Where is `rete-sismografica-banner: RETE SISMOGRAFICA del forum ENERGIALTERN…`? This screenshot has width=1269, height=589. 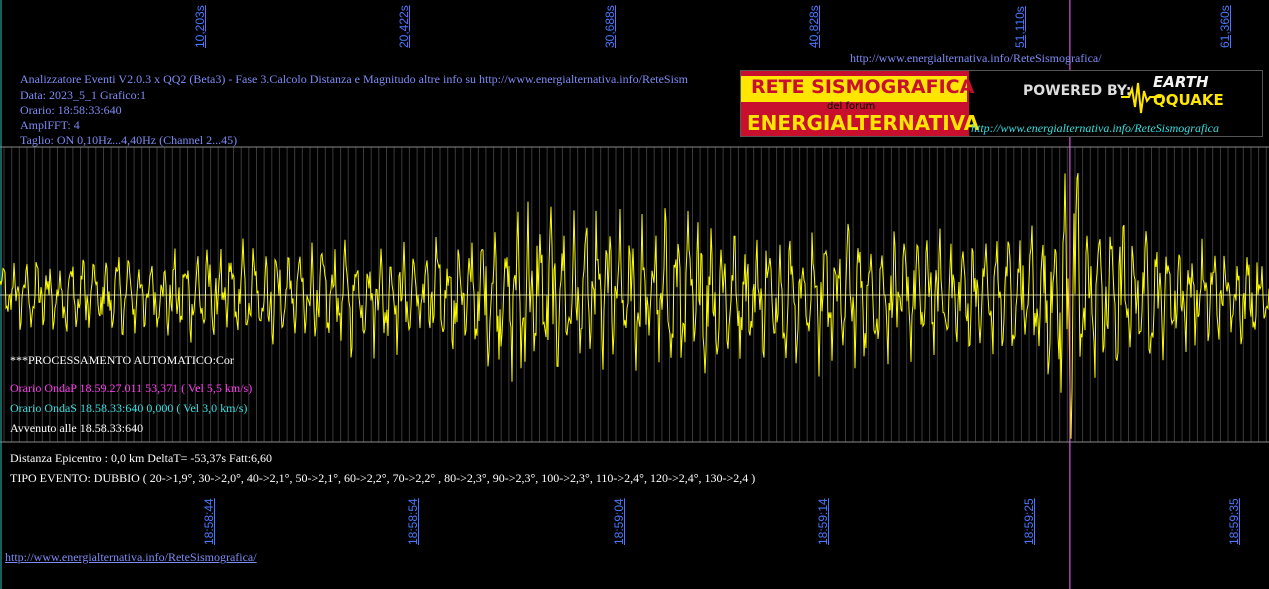
rete-sismografica-banner: RETE SISMOGRAFICA del forum ENERGIALTERN… is located at coordinates (1001, 103).